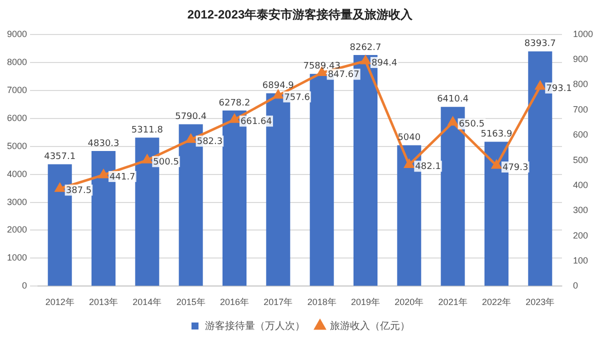 The width and height of the screenshot is (600, 341). I want to click on data-label: 4830.3, so click(104, 143).